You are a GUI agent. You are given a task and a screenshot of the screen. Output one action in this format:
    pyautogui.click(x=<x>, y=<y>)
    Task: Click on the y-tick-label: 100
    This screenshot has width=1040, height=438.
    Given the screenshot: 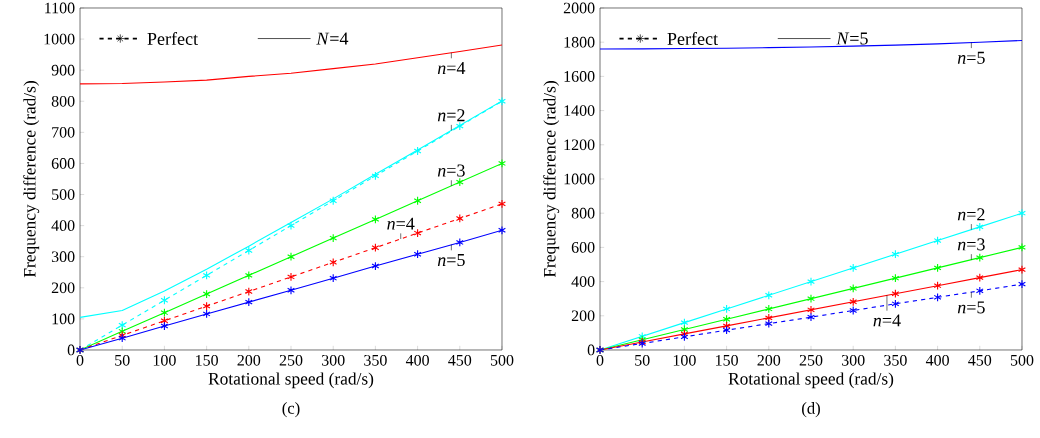 What is the action you would take?
    pyautogui.click(x=63, y=319)
    